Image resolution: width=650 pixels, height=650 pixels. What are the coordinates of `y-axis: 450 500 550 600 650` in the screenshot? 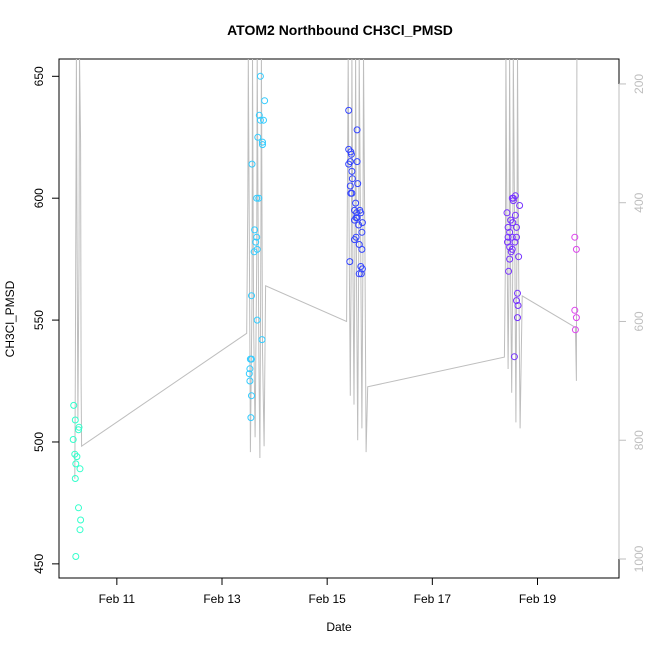 It's located at (46, 320).